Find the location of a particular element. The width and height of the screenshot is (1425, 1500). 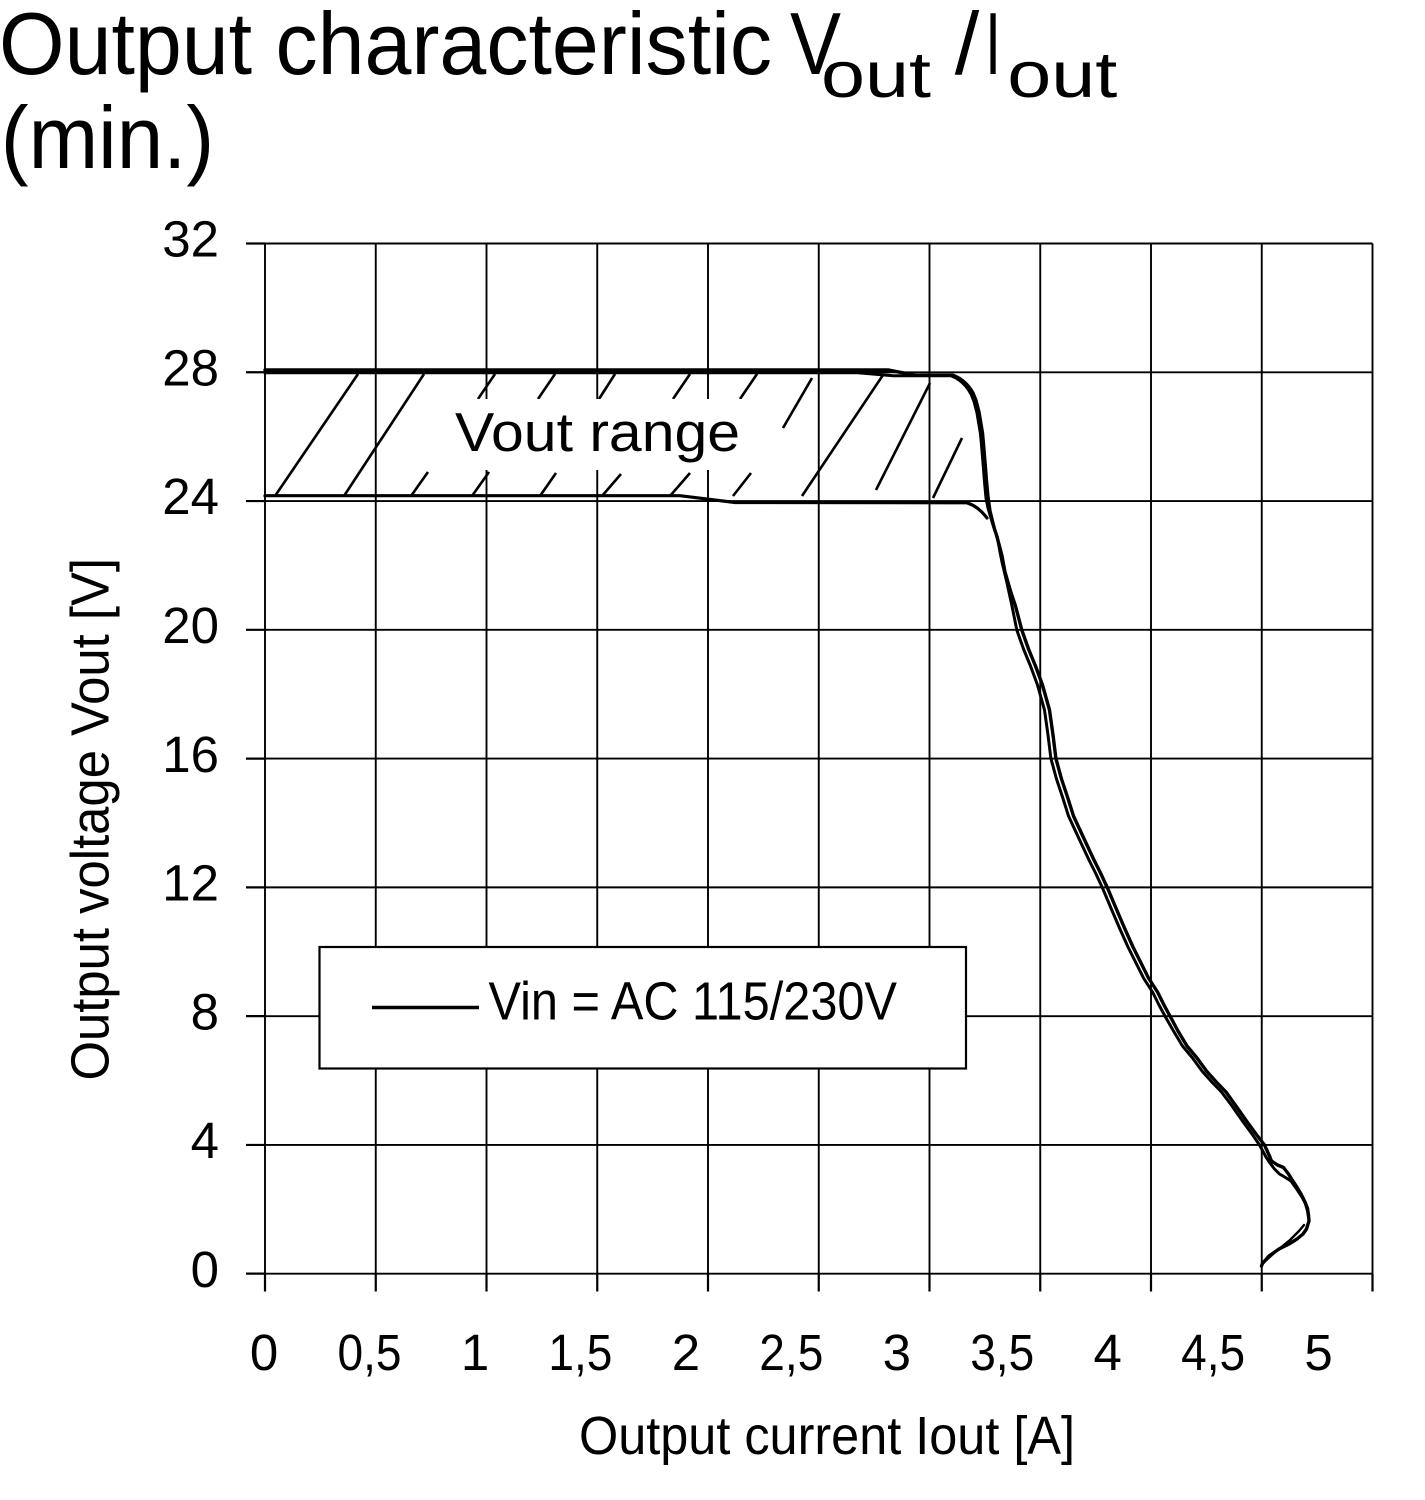

svg-text: 2,5 is located at coordinates (791, 1352).